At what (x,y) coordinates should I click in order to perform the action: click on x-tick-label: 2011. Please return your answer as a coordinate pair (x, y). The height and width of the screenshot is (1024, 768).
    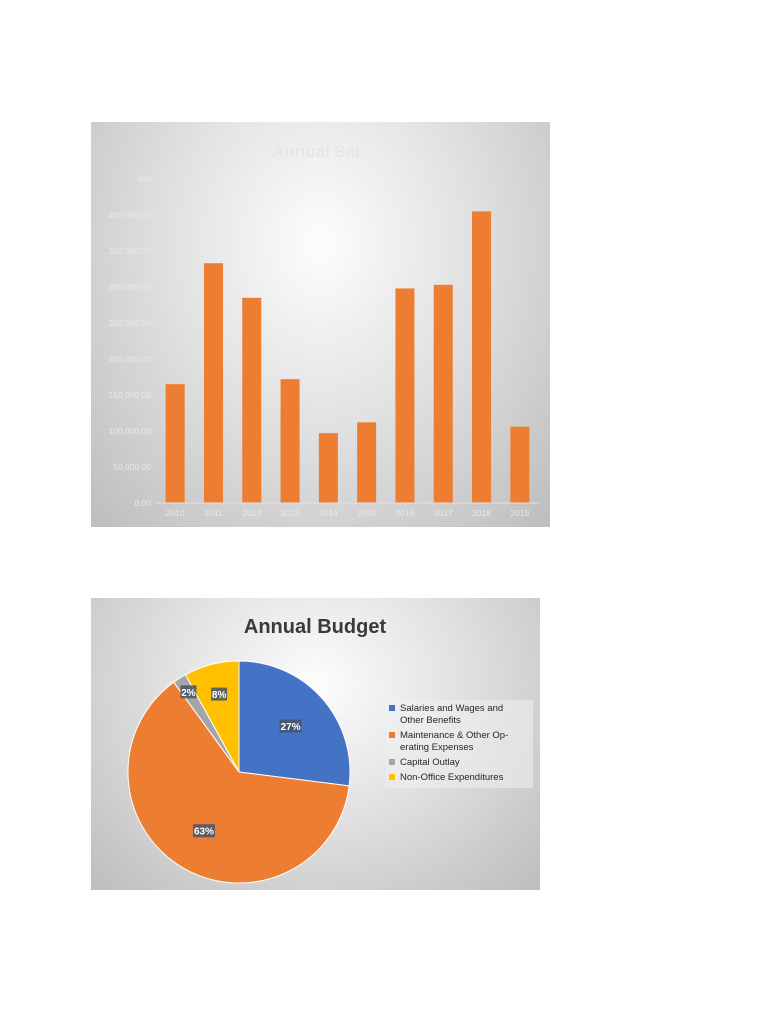
    Looking at the image, I should click on (213, 513).